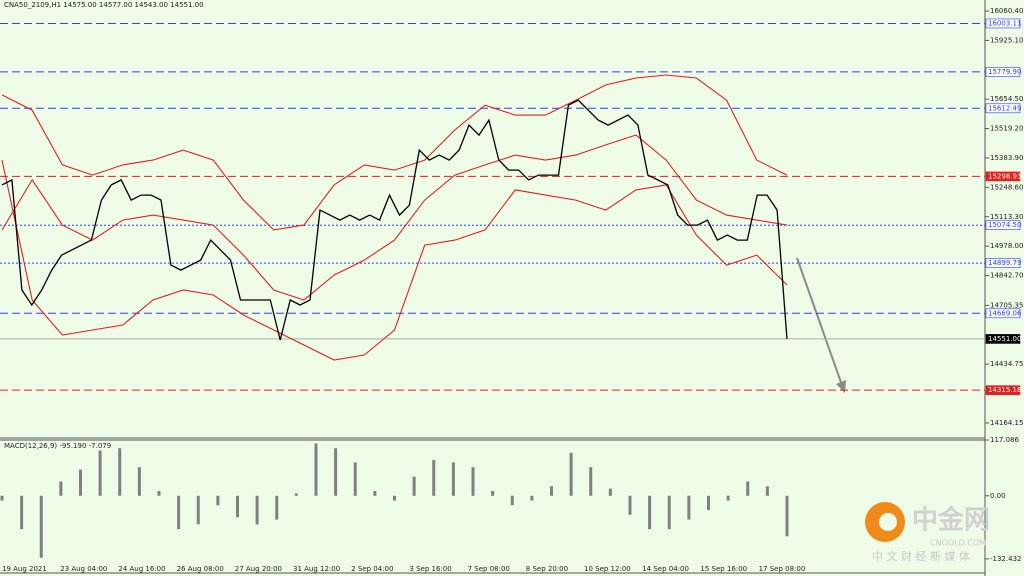 Image resolution: width=1024 pixels, height=576 pixels. I want to click on y-tick-label: 14434.75, so click(1006, 364).